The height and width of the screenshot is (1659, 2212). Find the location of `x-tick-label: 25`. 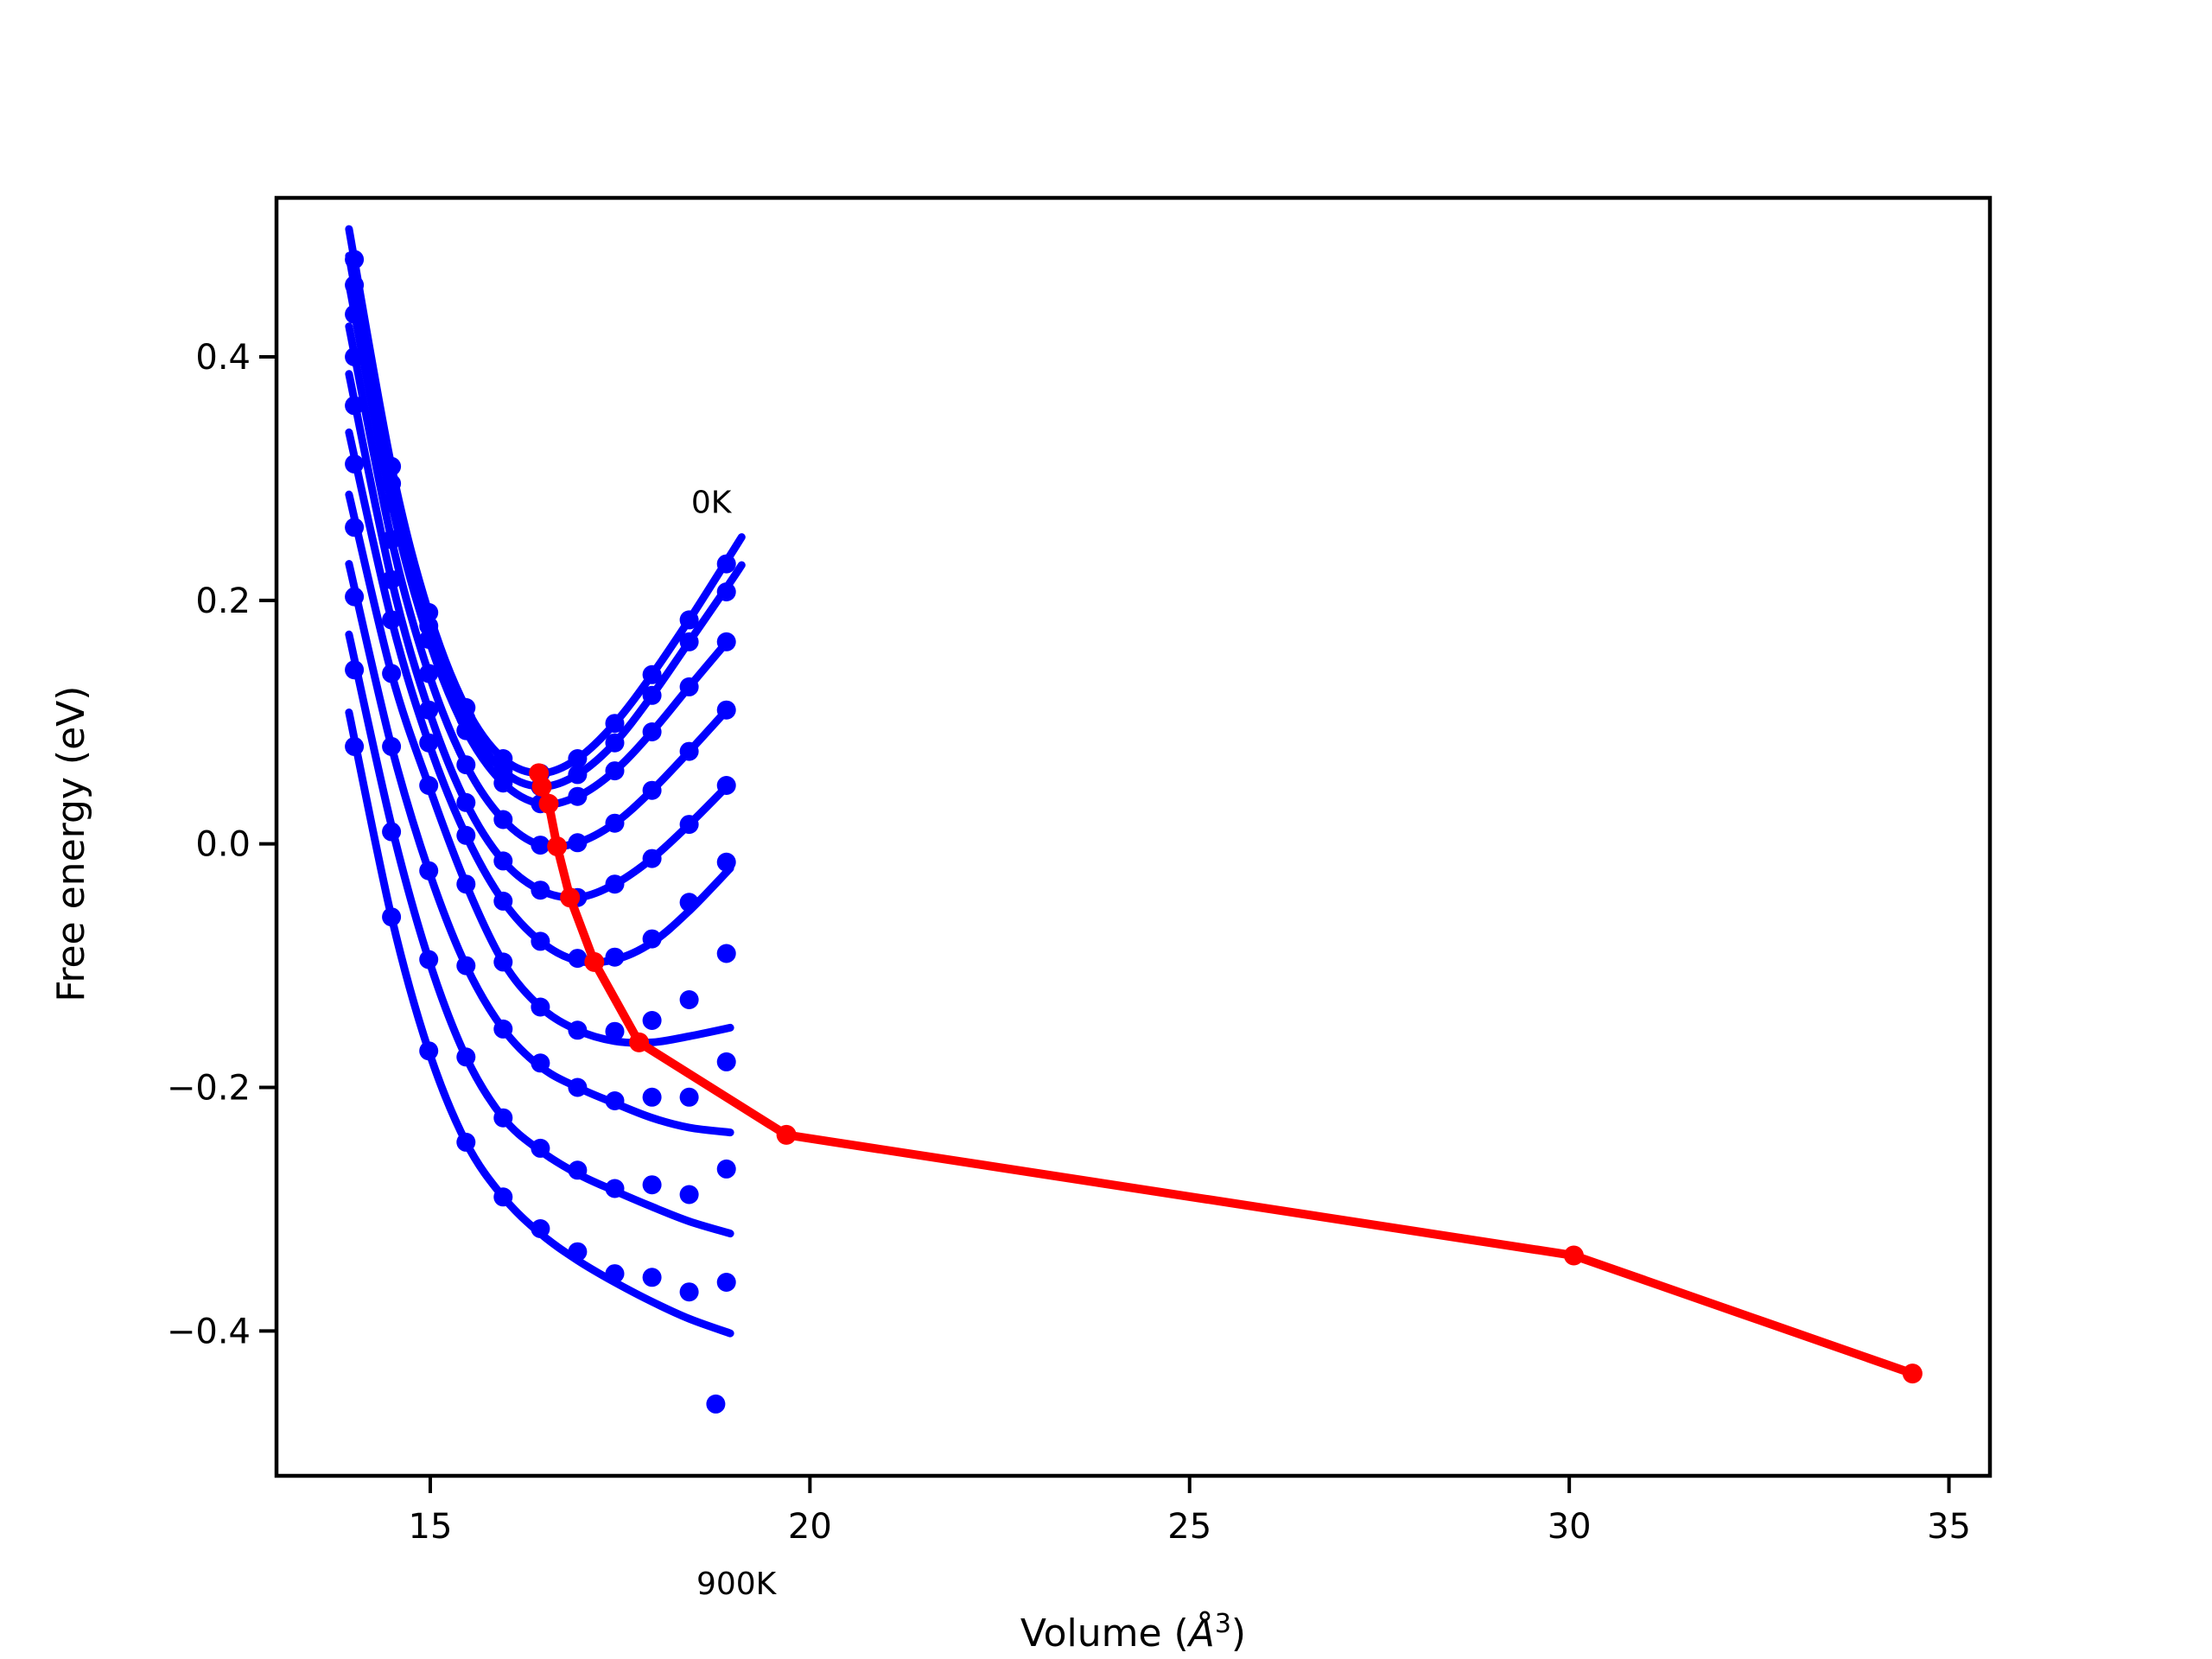

x-tick-label: 25 is located at coordinates (1189, 1527).